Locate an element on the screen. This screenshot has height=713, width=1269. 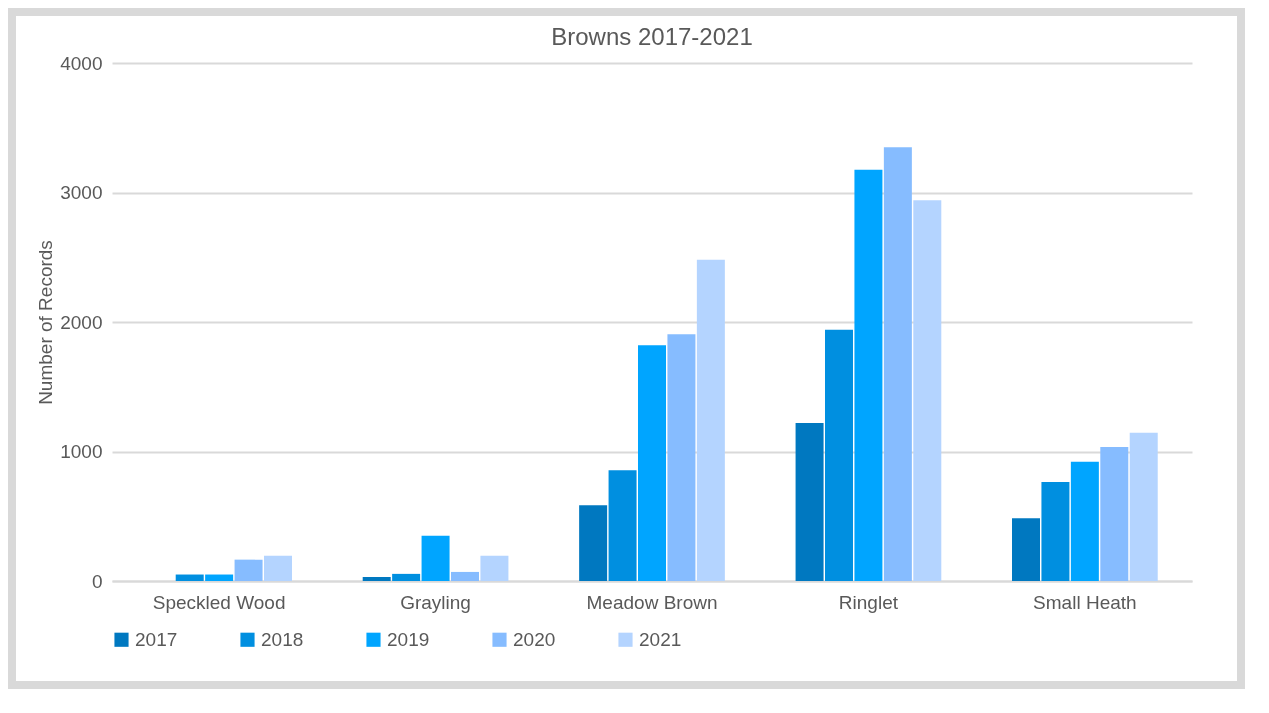
legend-label: 2021 is located at coordinates (660, 639).